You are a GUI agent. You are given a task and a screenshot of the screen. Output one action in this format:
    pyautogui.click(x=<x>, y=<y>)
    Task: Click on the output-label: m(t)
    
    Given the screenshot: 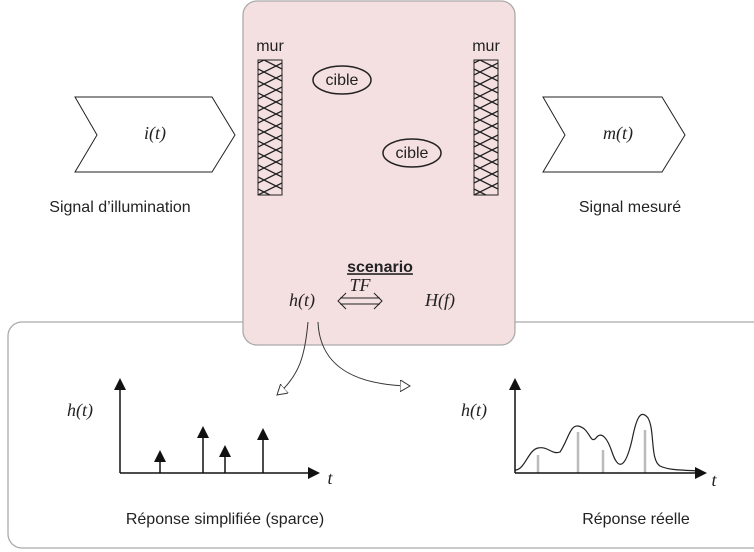 What is the action you would take?
    pyautogui.click(x=618, y=133)
    